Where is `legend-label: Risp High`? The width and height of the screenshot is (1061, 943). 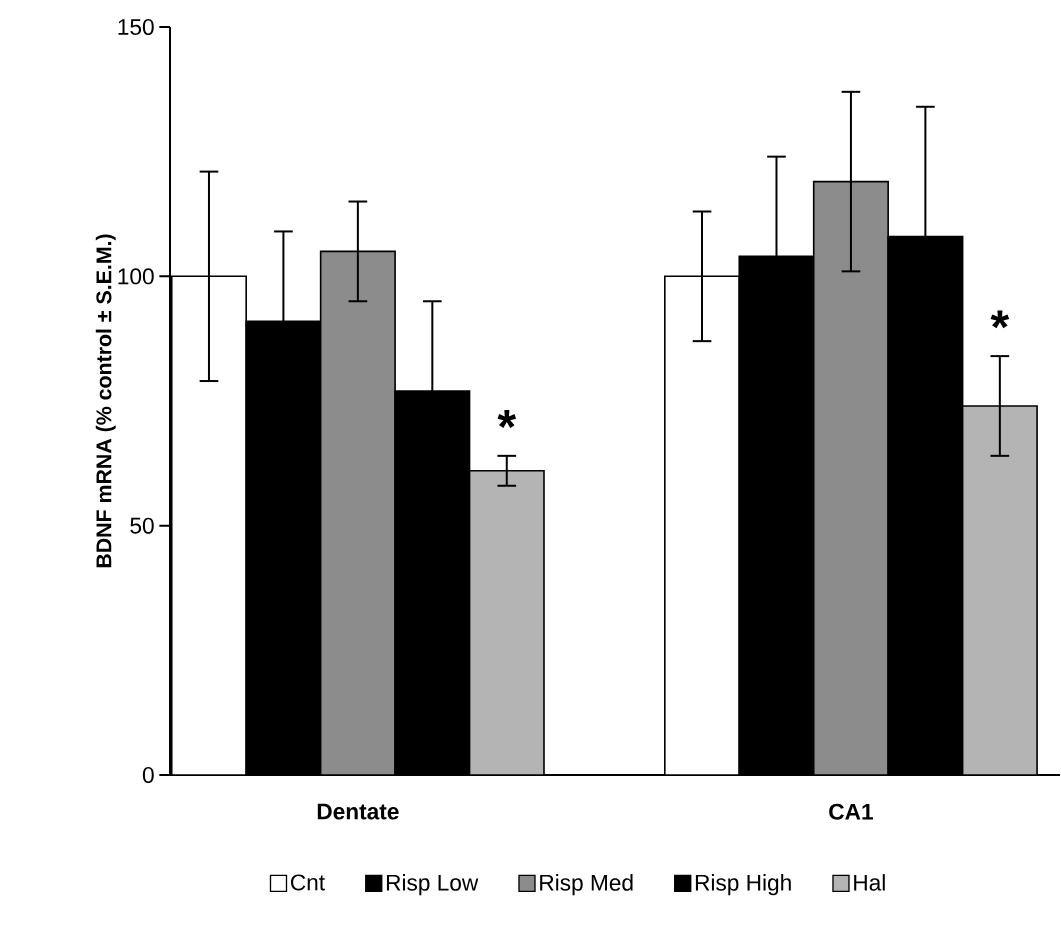
legend-label: Risp High is located at coordinates (743, 885).